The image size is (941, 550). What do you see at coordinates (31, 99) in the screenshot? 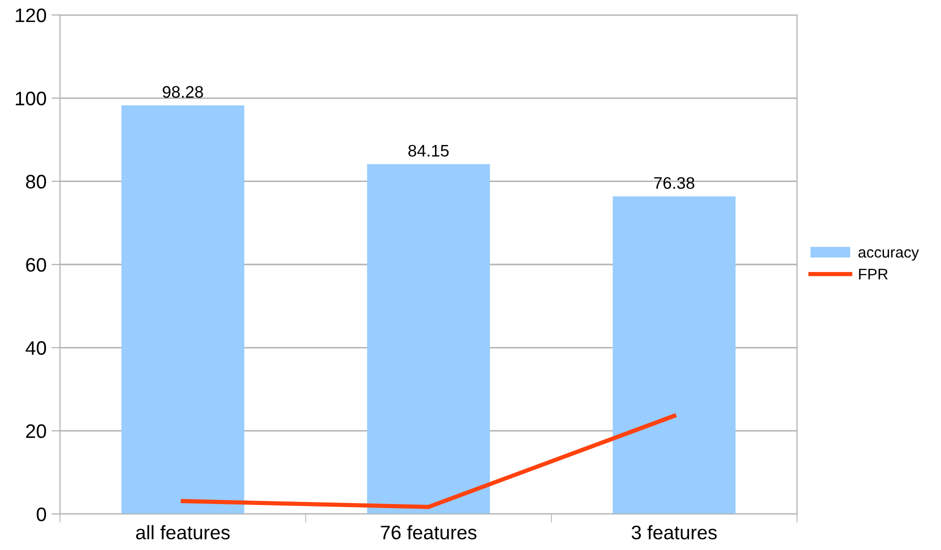
I see `y-tick-label: 100` at bounding box center [31, 99].